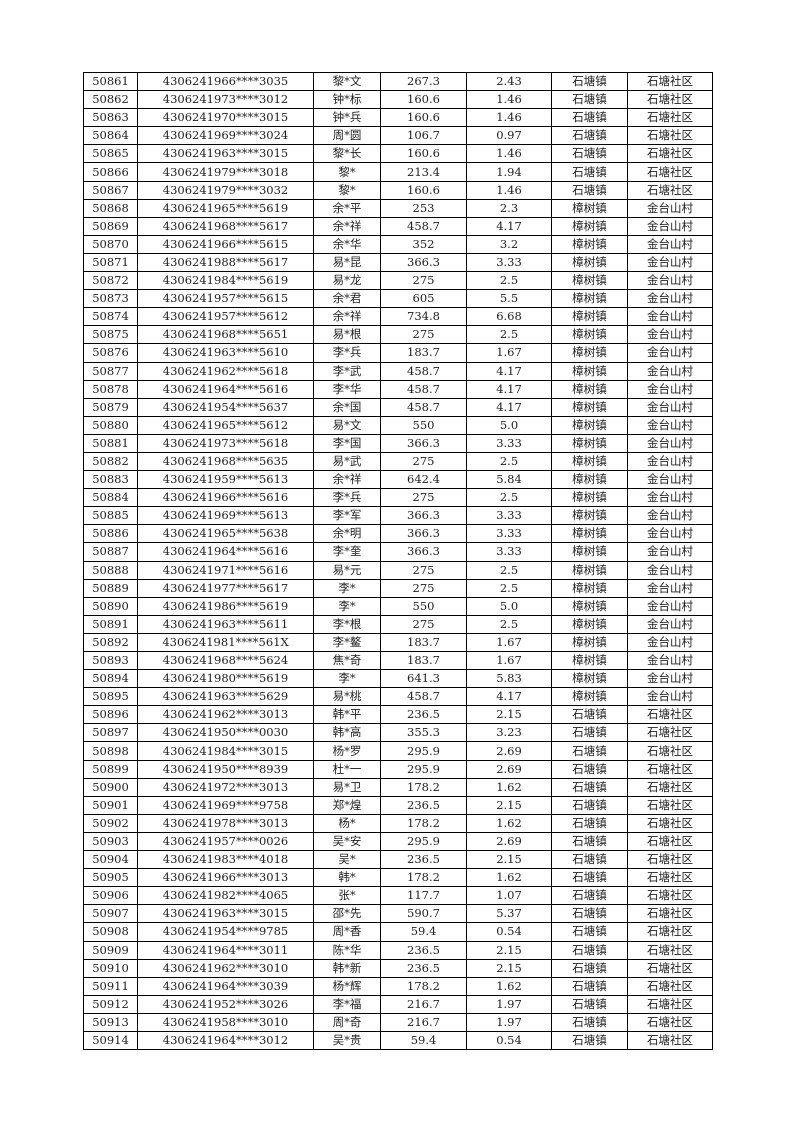 The image size is (794, 1122). I want to click on cell-row-number: 50881, so click(110, 443).